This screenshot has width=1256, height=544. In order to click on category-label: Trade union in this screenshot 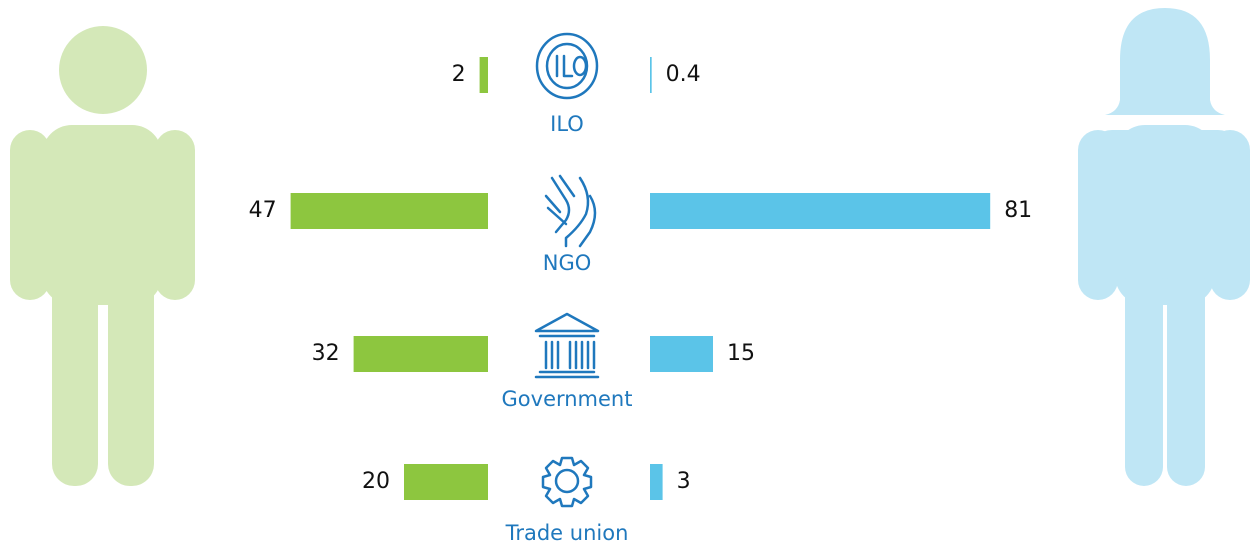, I will do `click(567, 532)`.